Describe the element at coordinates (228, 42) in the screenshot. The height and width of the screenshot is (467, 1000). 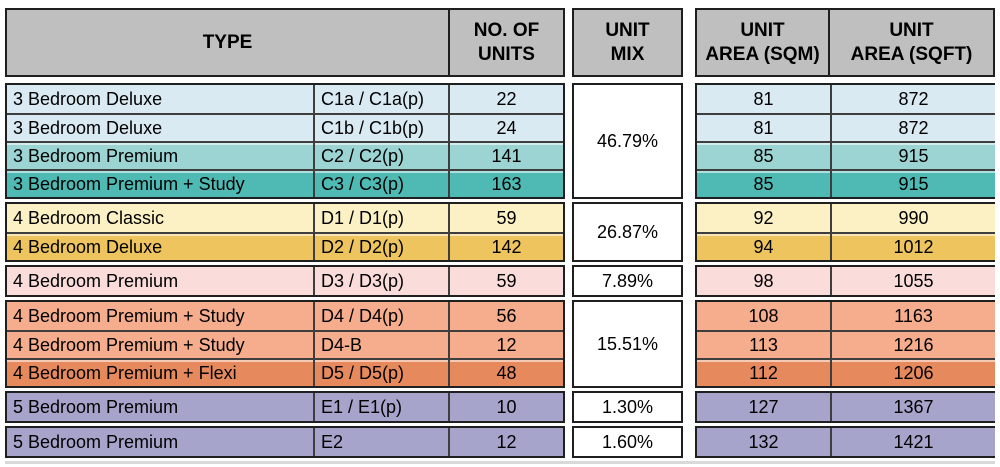
I see `header-type: TYPE` at that location.